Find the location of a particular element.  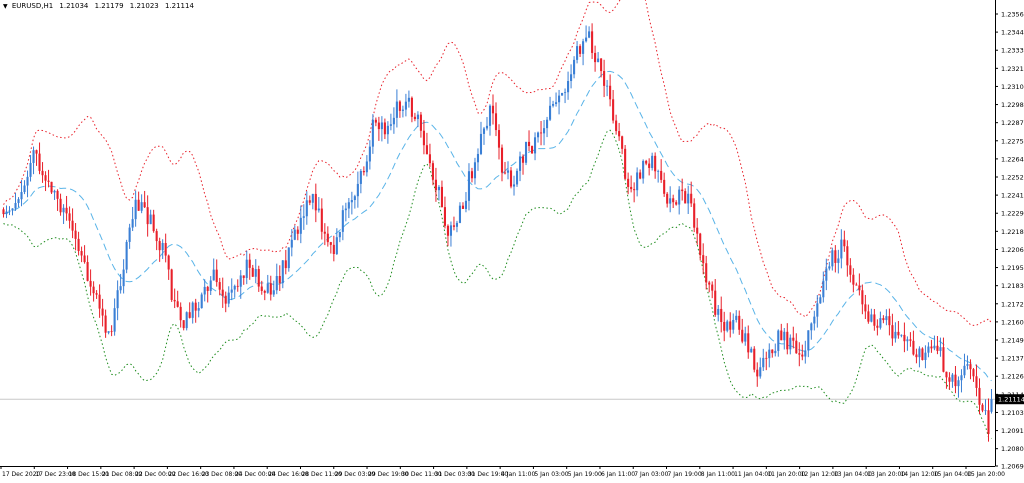

y-tick-label: 1.22870 is located at coordinates (1012, 123).